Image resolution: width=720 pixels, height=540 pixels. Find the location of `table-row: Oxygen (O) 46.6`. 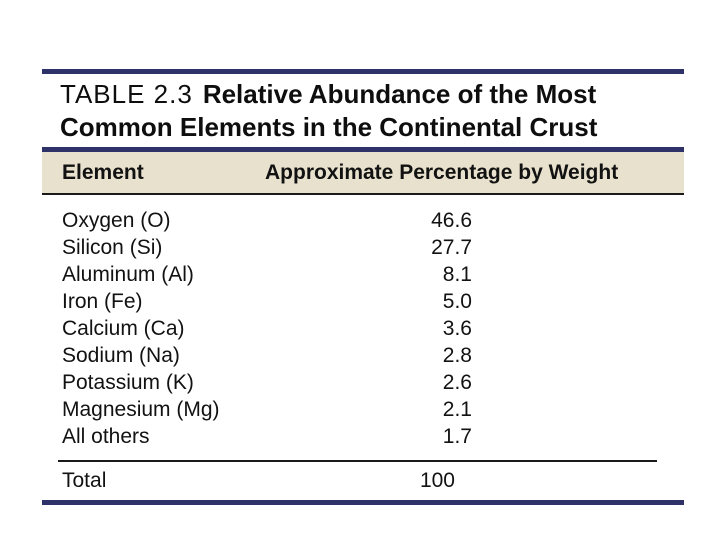

table-row: Oxygen (O) 46.6 is located at coordinates (363, 220).